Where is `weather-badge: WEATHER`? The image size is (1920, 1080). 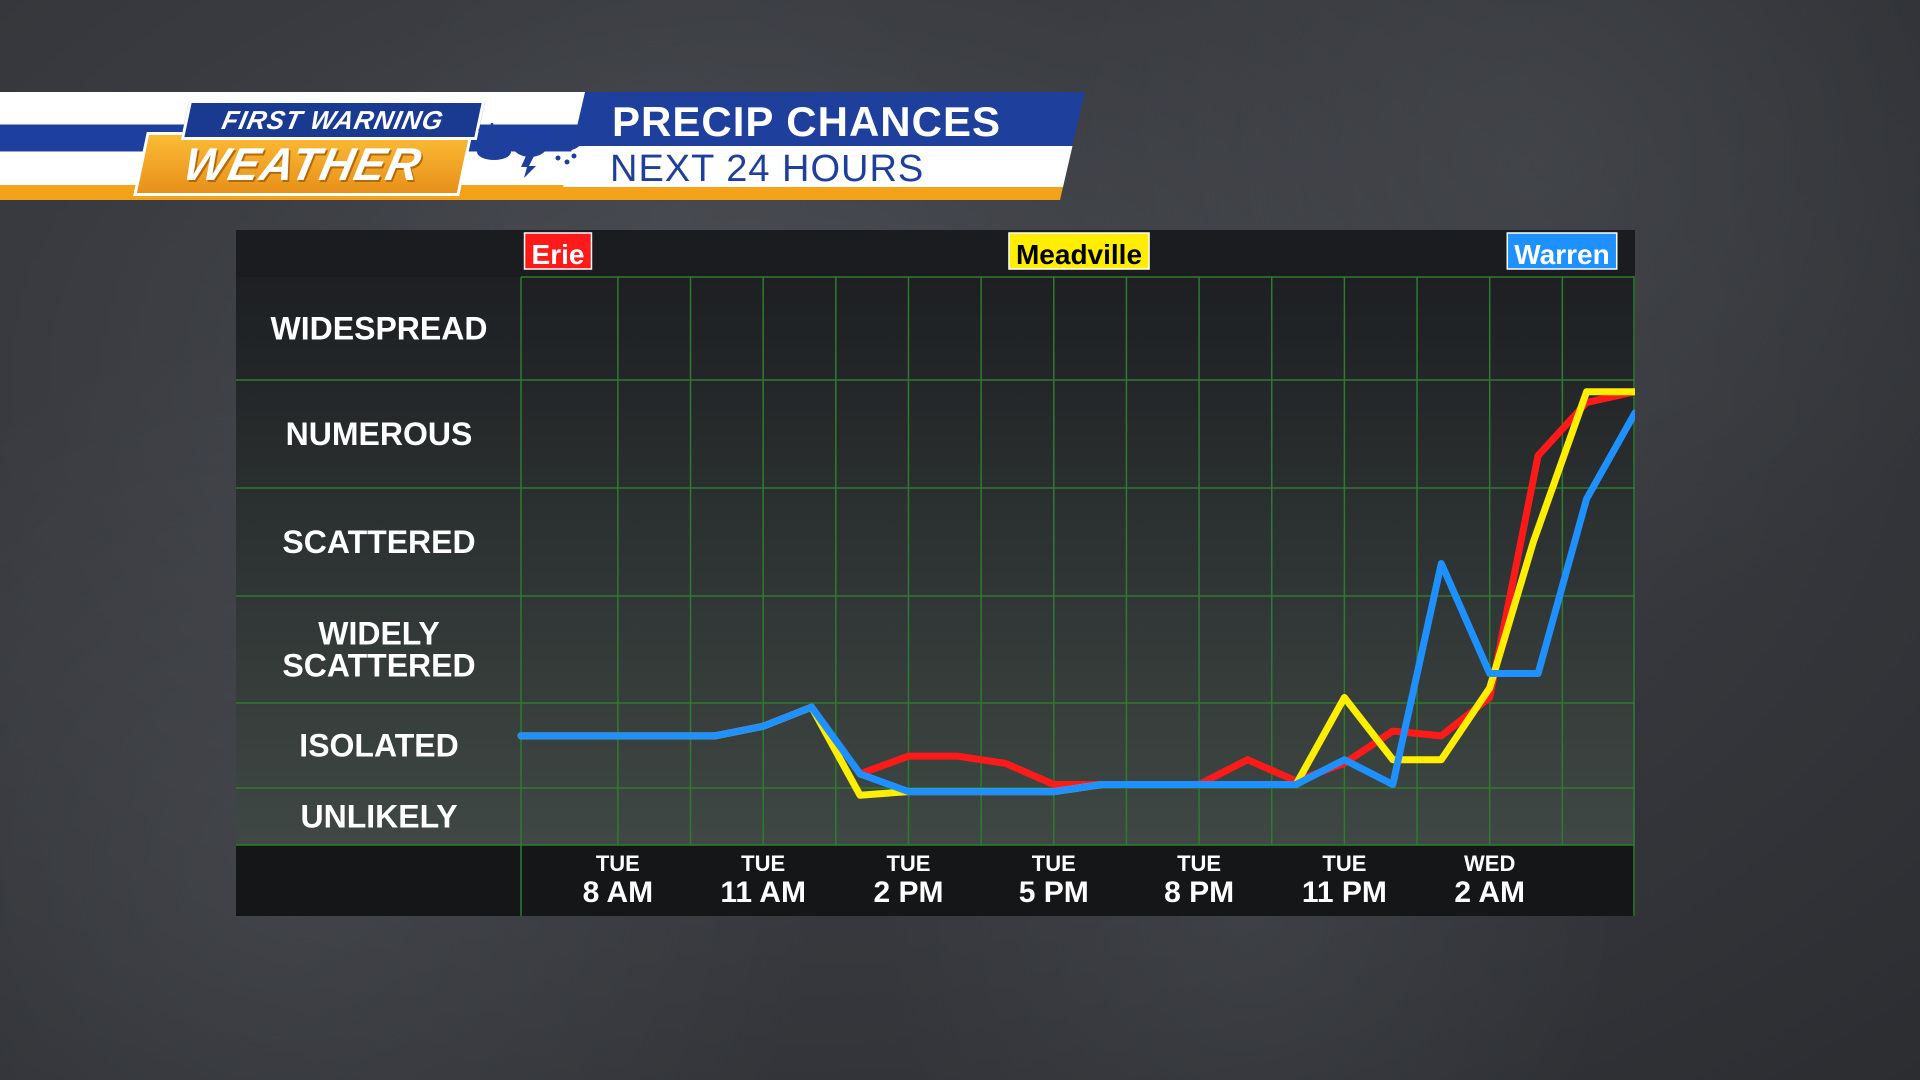
weather-badge: WEATHER is located at coordinates (303, 164).